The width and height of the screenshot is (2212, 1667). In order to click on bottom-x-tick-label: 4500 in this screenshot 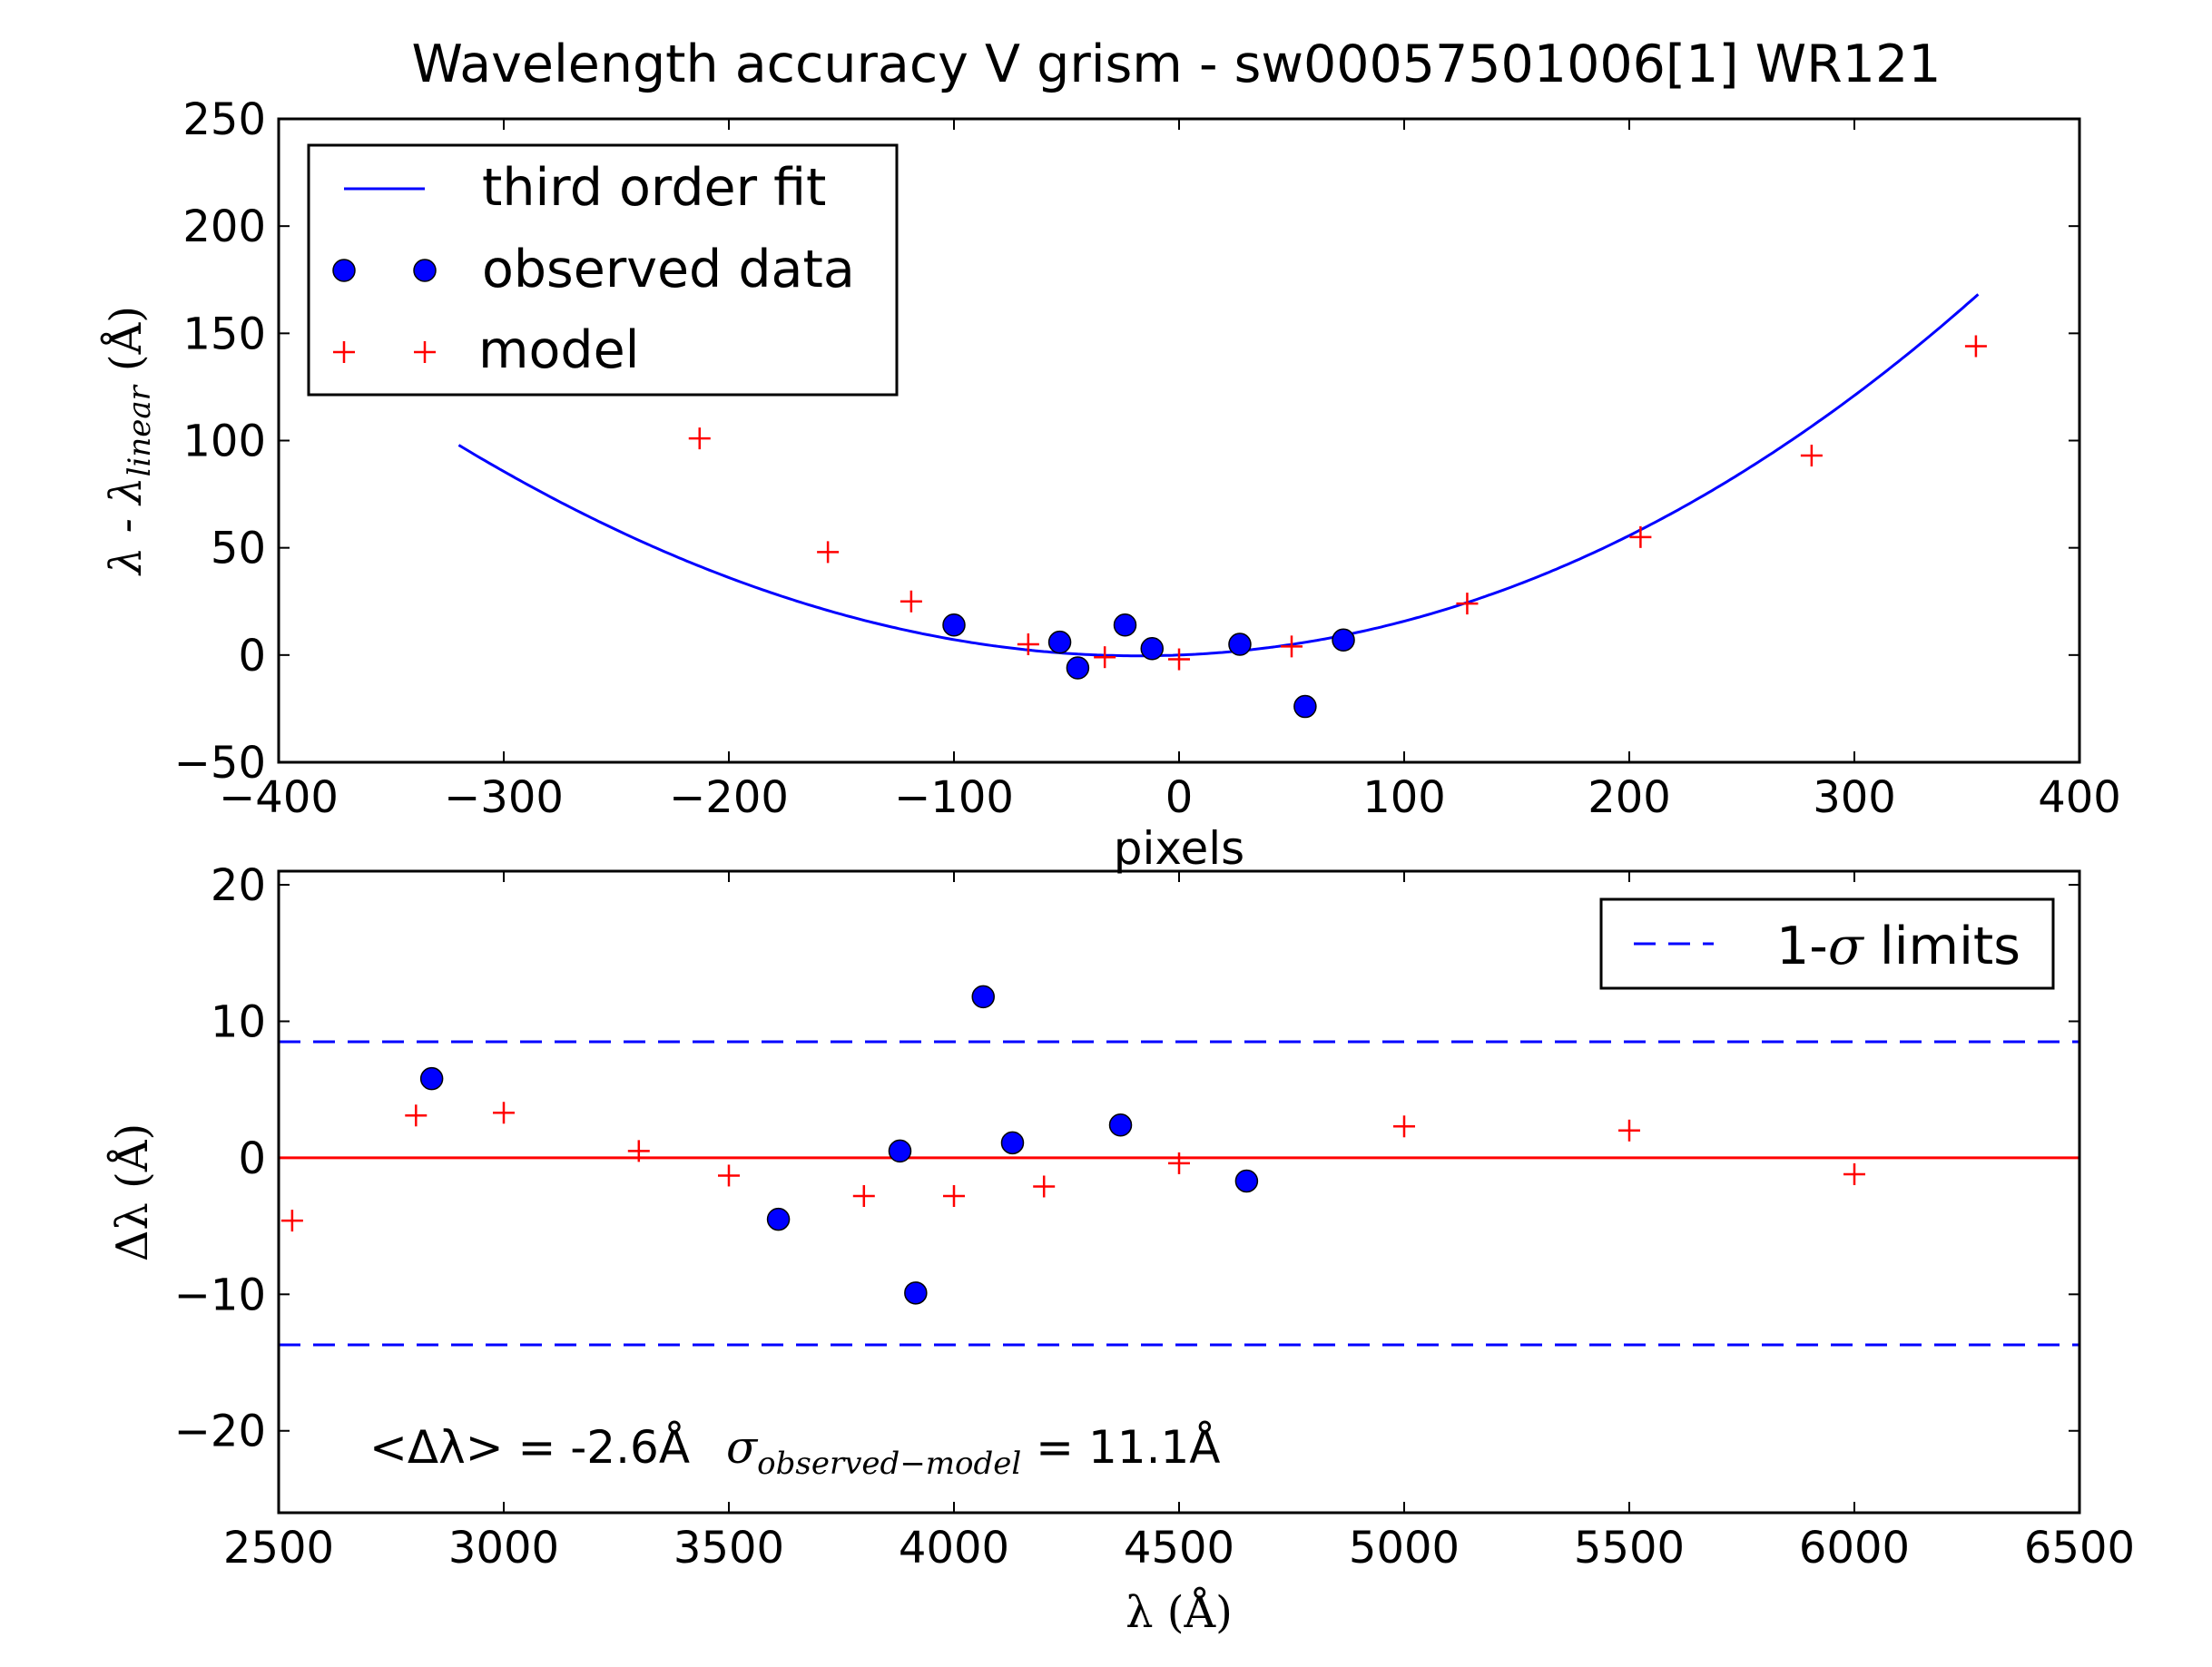, I will do `click(1179, 1548)`.